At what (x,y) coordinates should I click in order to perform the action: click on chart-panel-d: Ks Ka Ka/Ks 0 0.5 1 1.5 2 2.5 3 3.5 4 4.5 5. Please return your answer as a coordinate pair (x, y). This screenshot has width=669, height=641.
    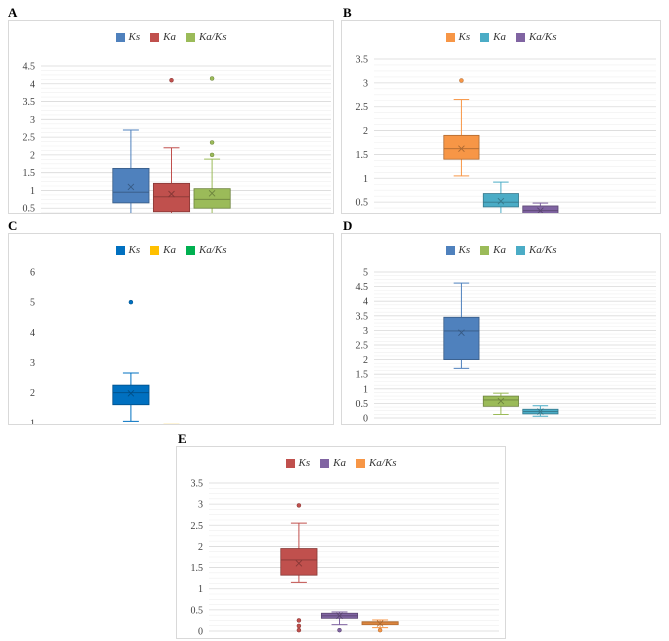
    Looking at the image, I should click on (501, 329).